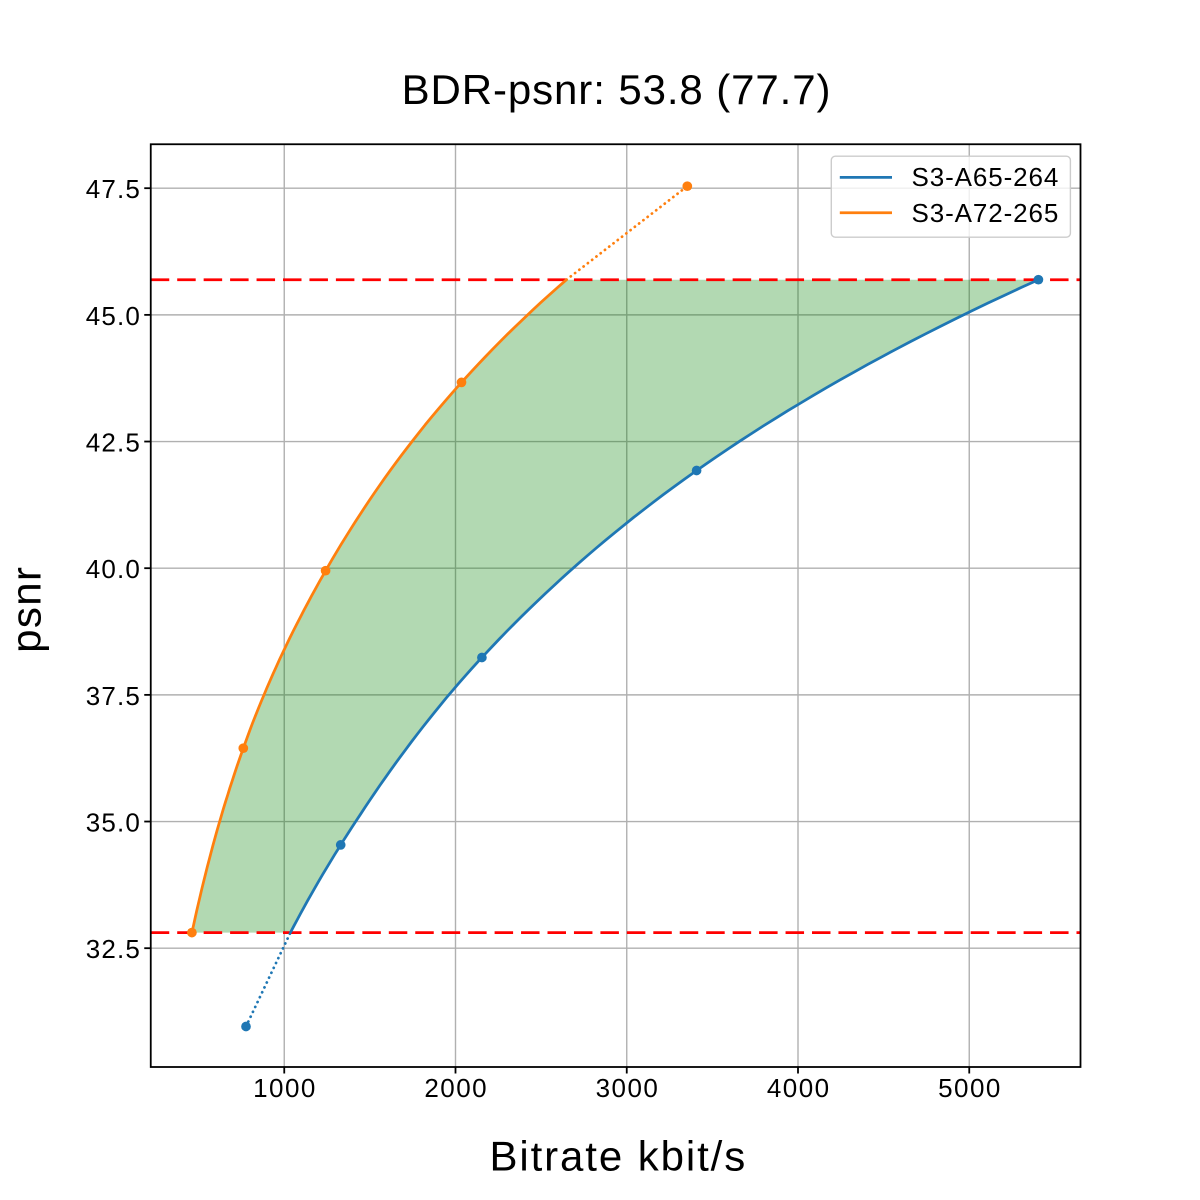 This screenshot has height=1200, width=1200. Describe the element at coordinates (970, 1088) in the screenshot. I see `svg-text: 5000` at that location.